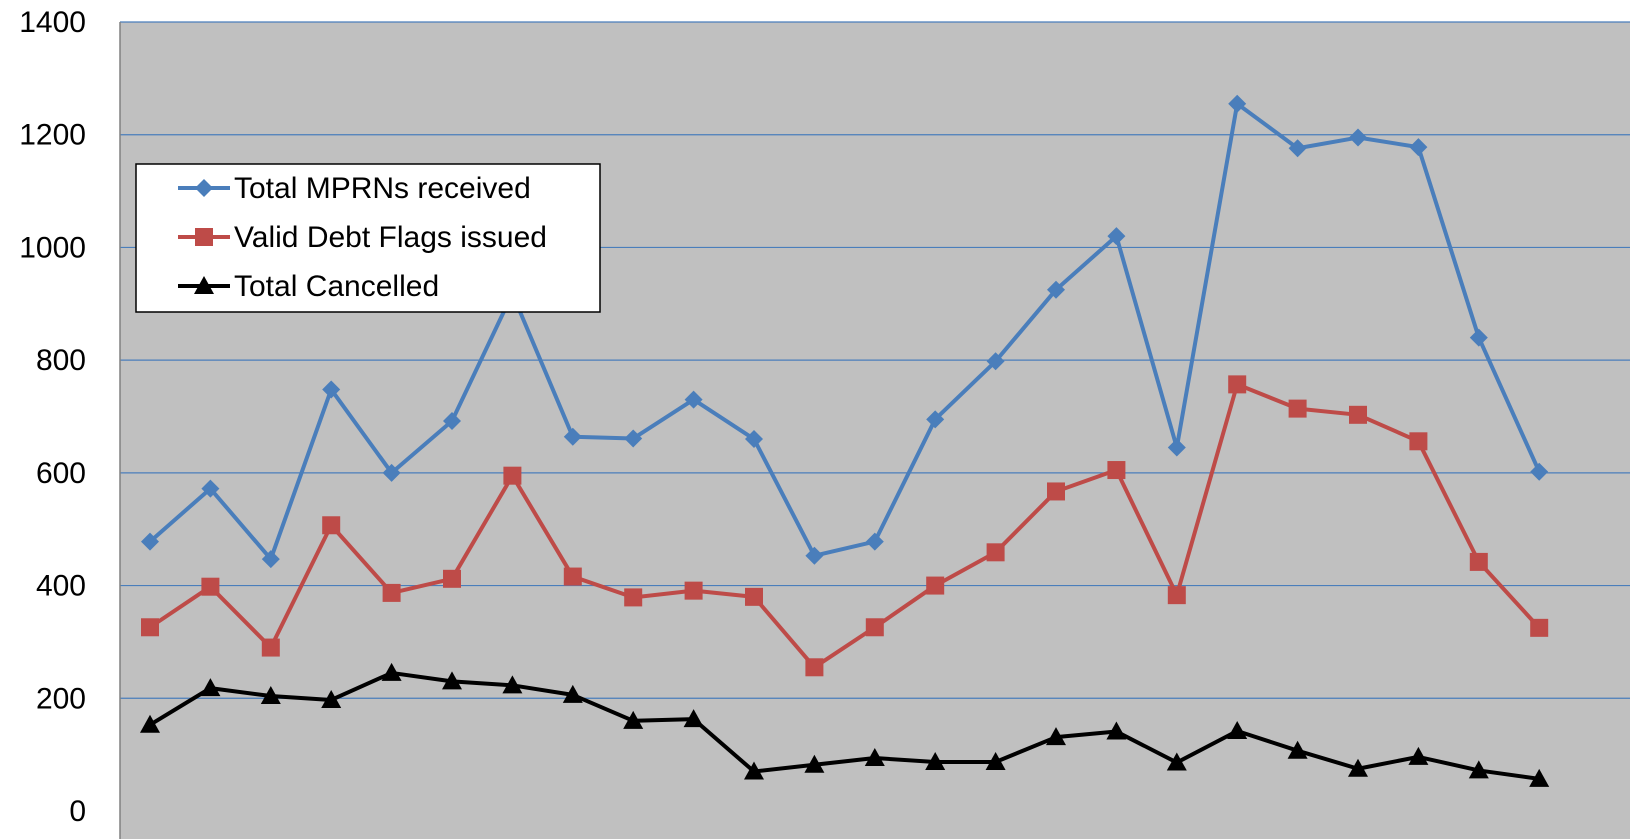 Image resolution: width=1630 pixels, height=839 pixels. What do you see at coordinates (61, 360) in the screenshot?
I see `y-tick-label: 800` at bounding box center [61, 360].